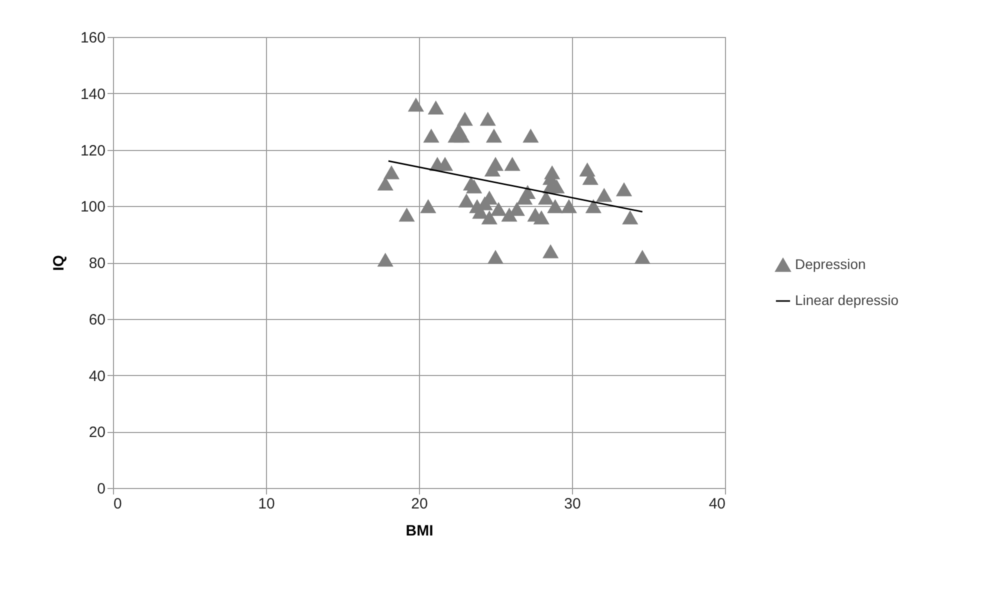 The height and width of the screenshot is (596, 994). What do you see at coordinates (266, 504) in the screenshot?
I see `x-tick-label: 10` at bounding box center [266, 504].